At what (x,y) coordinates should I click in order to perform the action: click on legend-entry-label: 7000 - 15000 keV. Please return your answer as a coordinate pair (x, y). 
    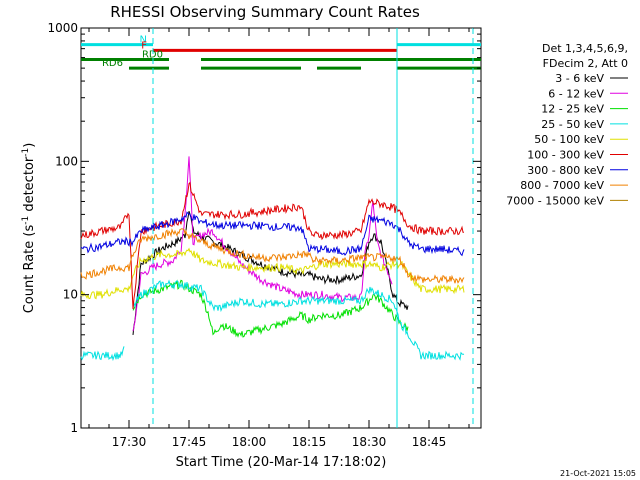
    Looking at the image, I should click on (555, 200).